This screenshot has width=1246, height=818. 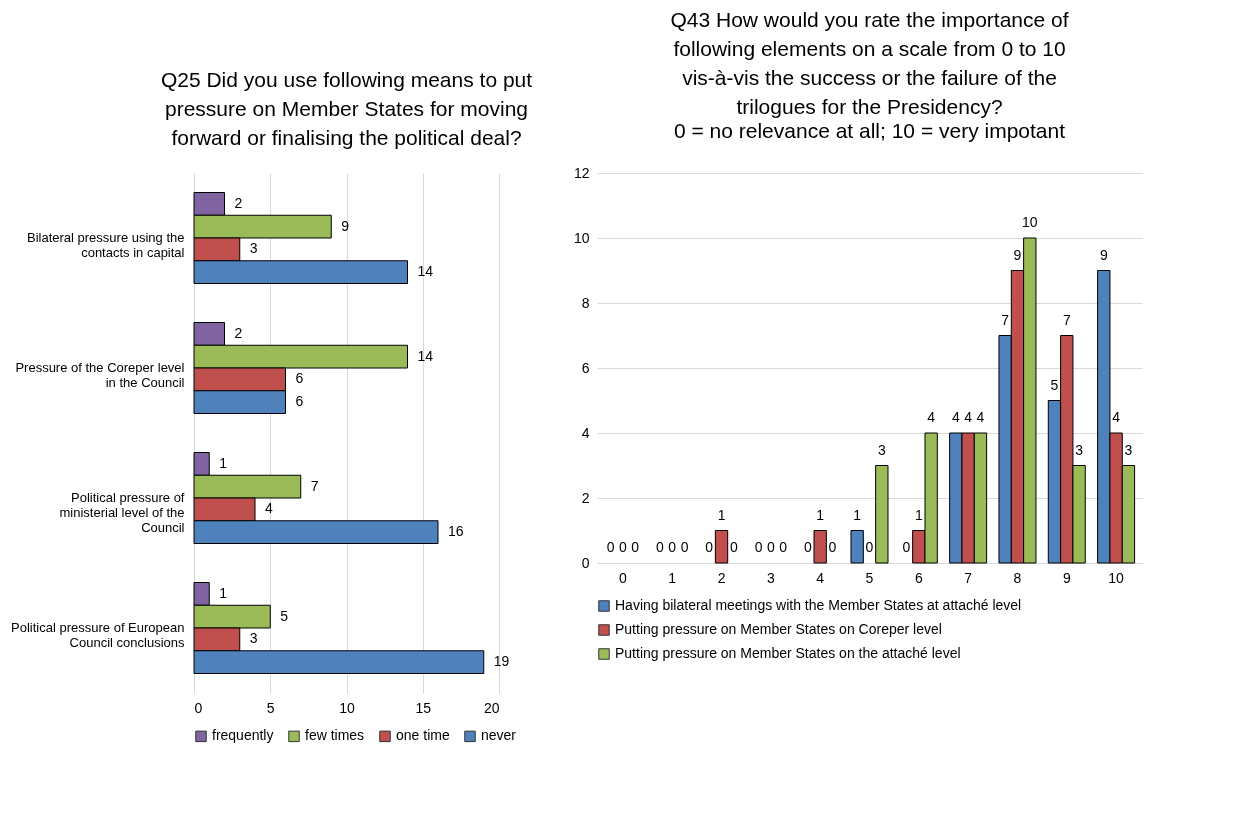 What do you see at coordinates (869, 63) in the screenshot?
I see `chart-title: Q43 How would you rate the importance of following elements on a scale from 0 to 10 vis-à-vis the success or the failure of the trilogues for the Presidency?` at bounding box center [869, 63].